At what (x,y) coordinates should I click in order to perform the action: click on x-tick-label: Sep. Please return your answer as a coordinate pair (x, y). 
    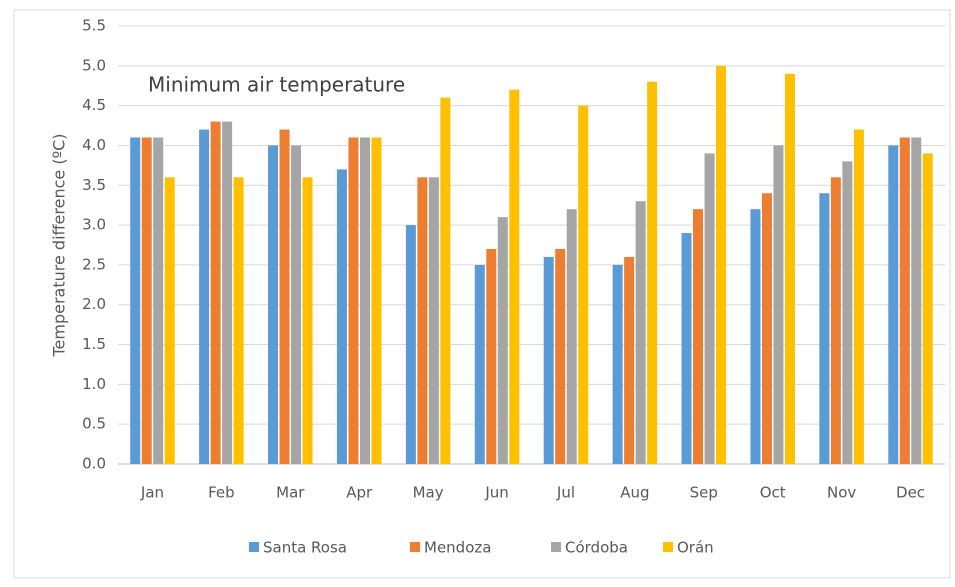
    Looking at the image, I should click on (704, 493).